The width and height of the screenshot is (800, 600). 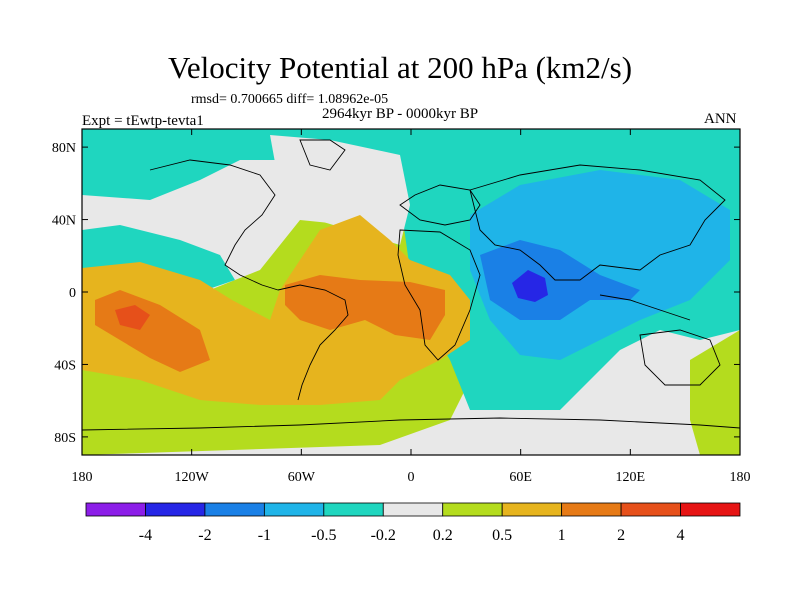 What do you see at coordinates (443, 535) in the screenshot?
I see `colorbar-label: 0.2` at bounding box center [443, 535].